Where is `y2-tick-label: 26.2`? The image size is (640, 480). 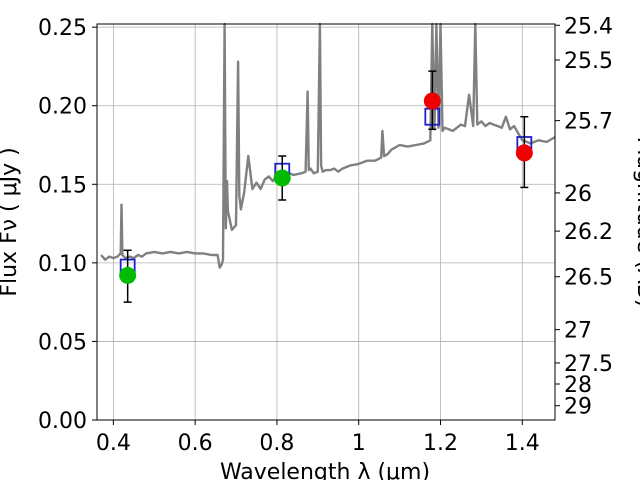 y2-tick-label: 26.2 is located at coordinates (588, 232).